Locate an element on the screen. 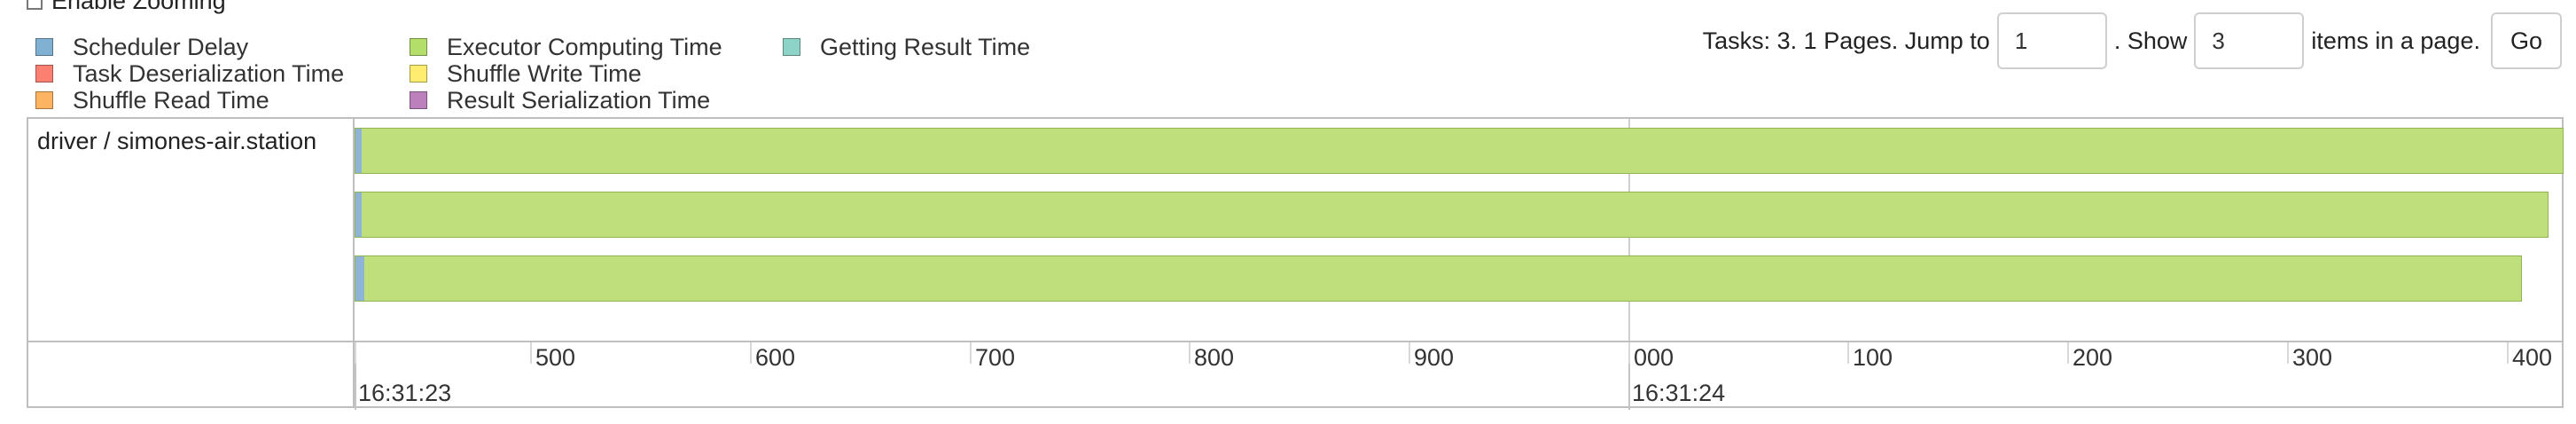 The height and width of the screenshot is (424, 2576). legend-swatch-shuffle-read-time is located at coordinates (44, 100).